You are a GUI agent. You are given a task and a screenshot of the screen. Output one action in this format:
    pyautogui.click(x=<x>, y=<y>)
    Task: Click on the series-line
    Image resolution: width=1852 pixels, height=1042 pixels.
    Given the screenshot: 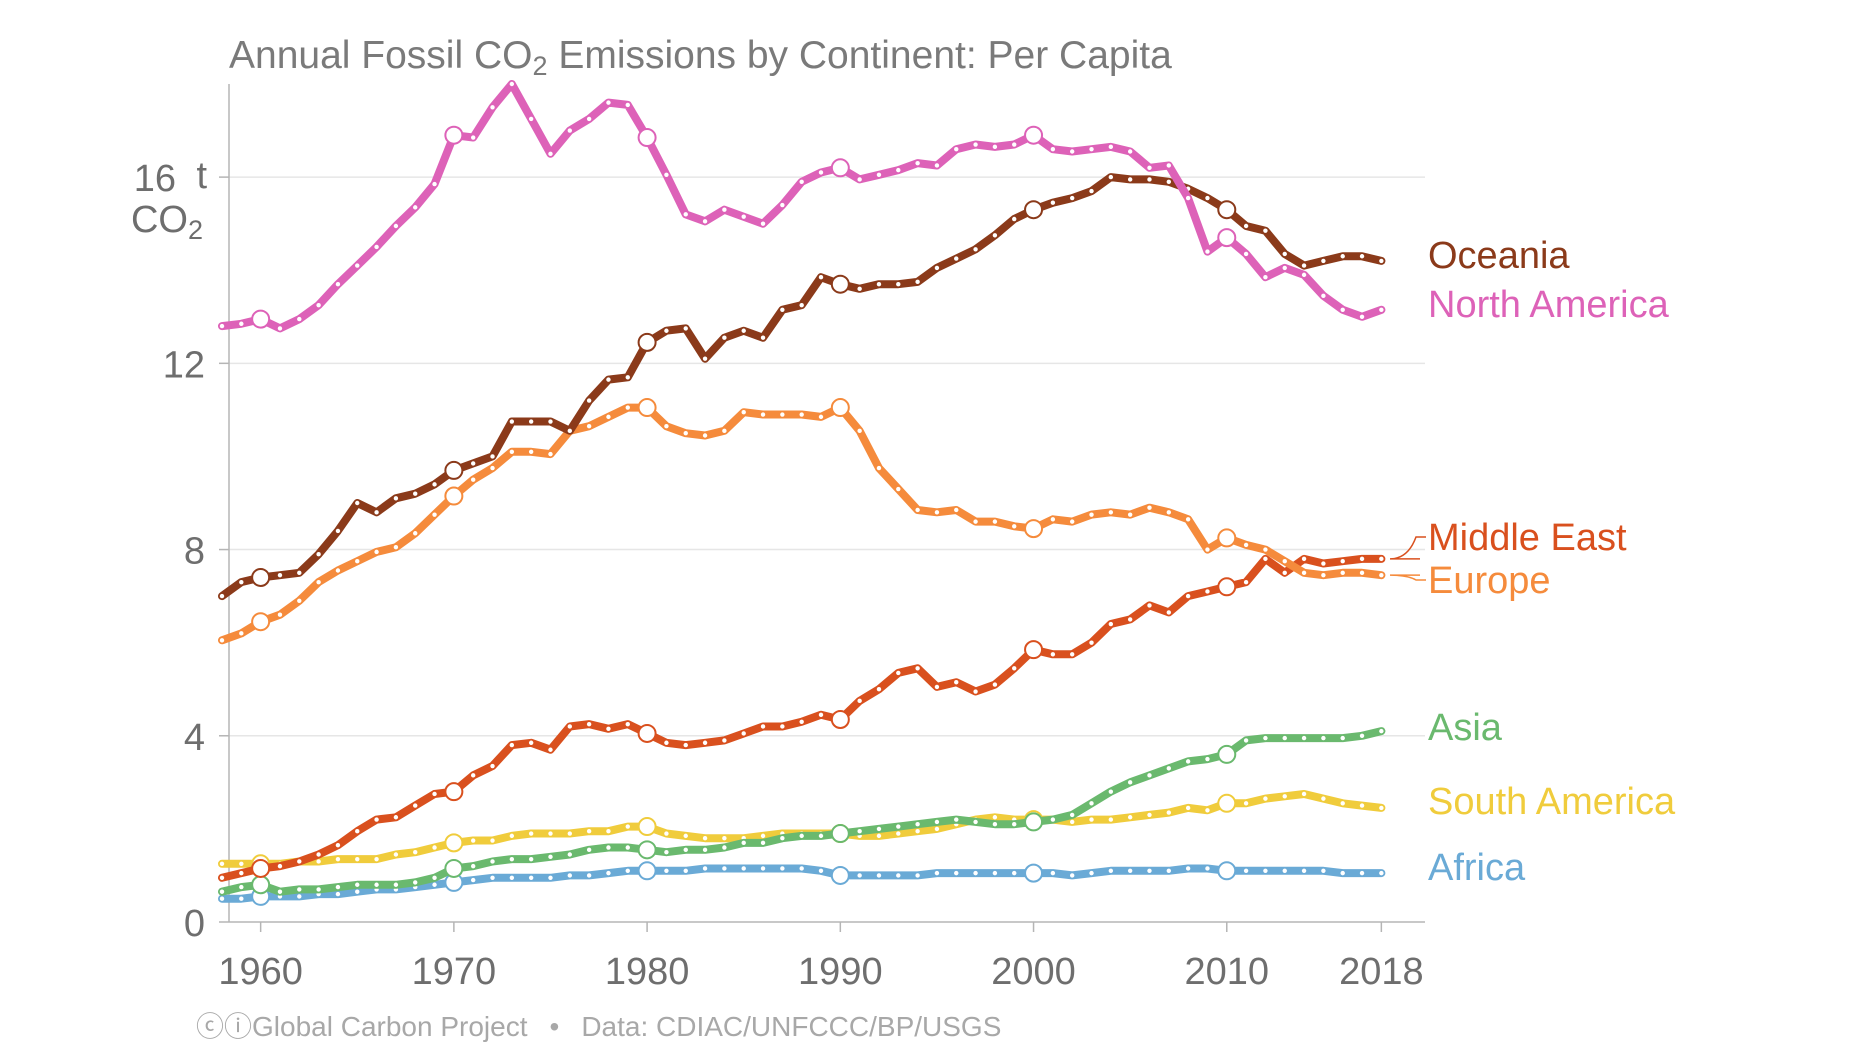 What is the action you would take?
    pyautogui.click(x=802, y=524)
    